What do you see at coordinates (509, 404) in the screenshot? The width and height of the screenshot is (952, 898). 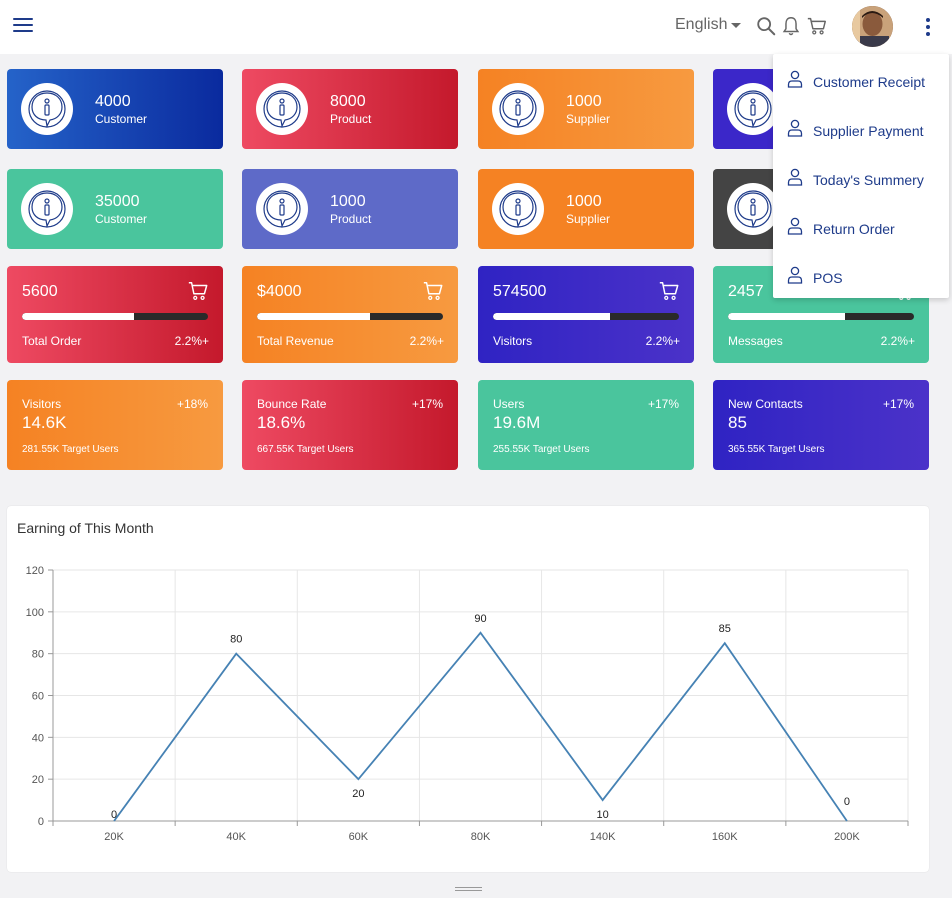 I see `kpi-title: Users` at bounding box center [509, 404].